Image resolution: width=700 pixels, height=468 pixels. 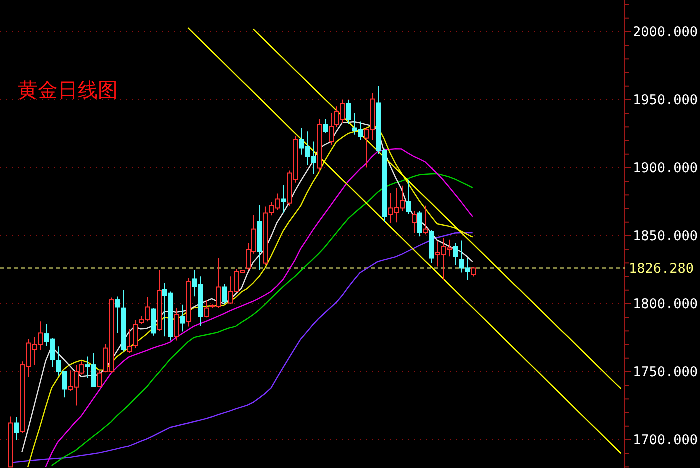 I want to click on y-tick-label: 1750.000, so click(x=665, y=372).